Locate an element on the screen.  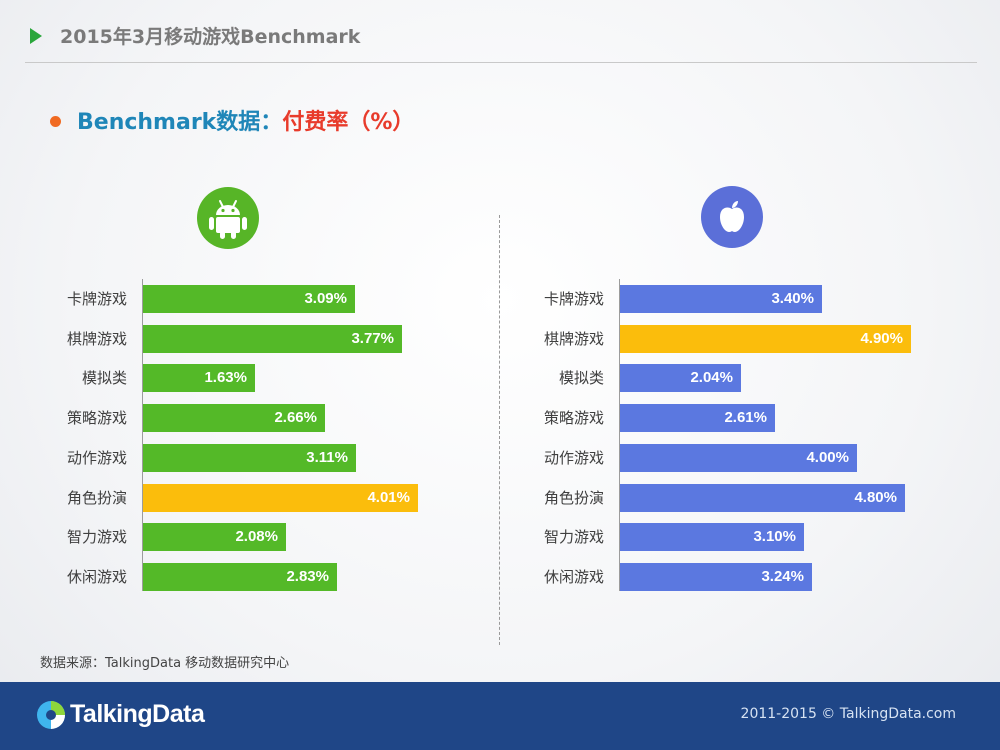
android-bar: 1.63% is located at coordinates (199, 378).